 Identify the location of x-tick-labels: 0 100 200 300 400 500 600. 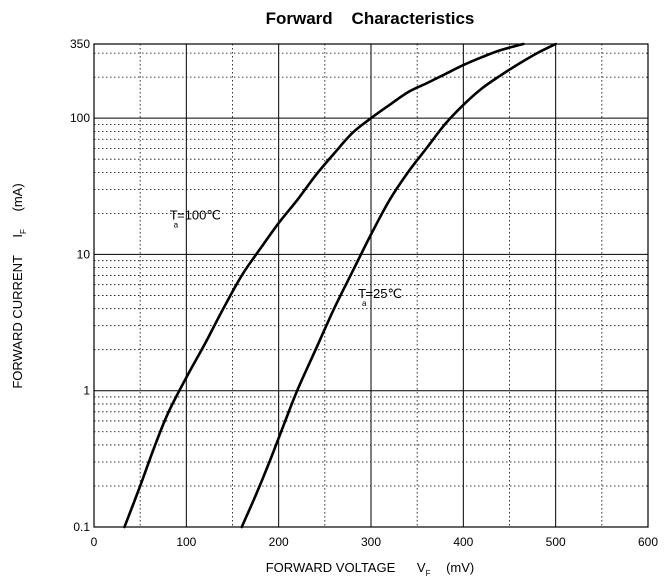
(375, 542).